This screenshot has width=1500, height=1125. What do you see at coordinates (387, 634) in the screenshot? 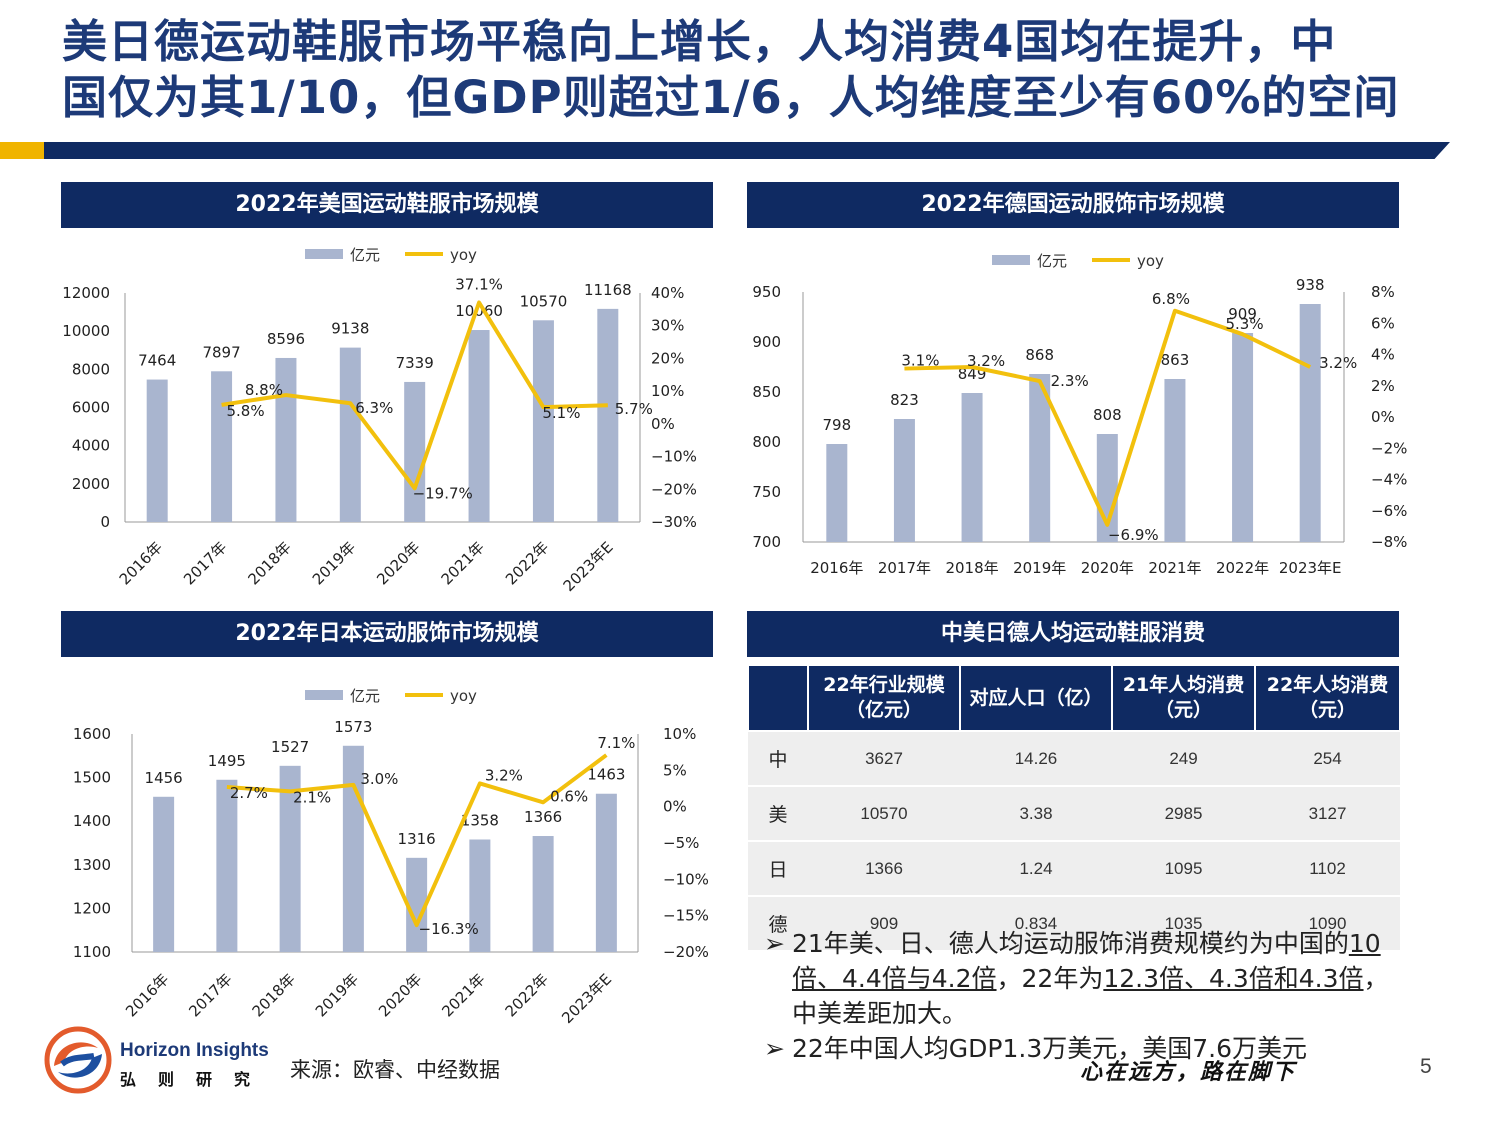
I see `panel-title-jp: 2022年日本运动服饰市场规模` at bounding box center [387, 634].